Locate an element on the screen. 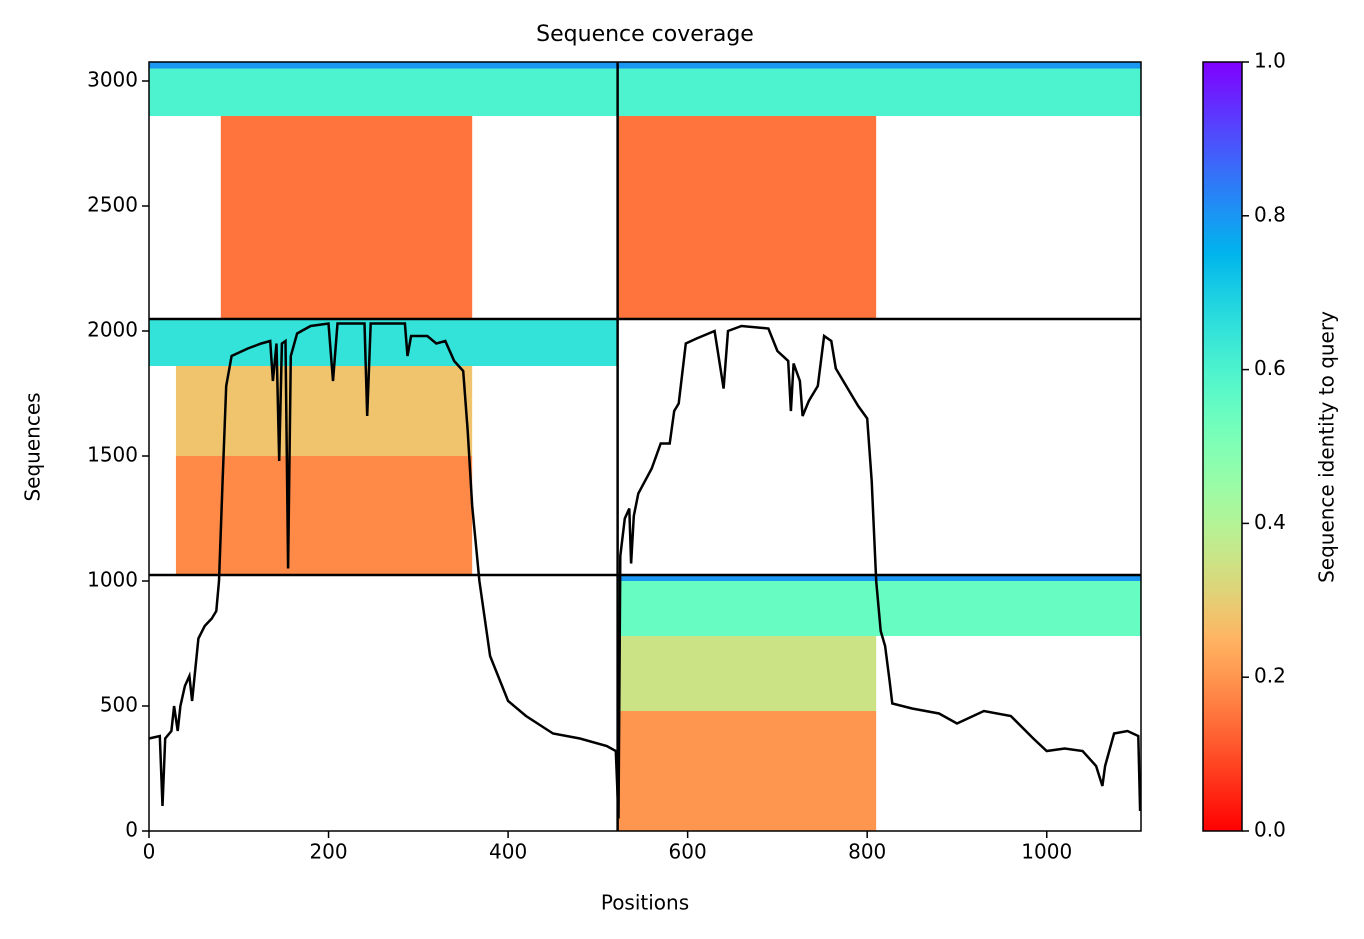 The height and width of the screenshot is (939, 1364). y-tick-label: 500 is located at coordinates (119, 705).